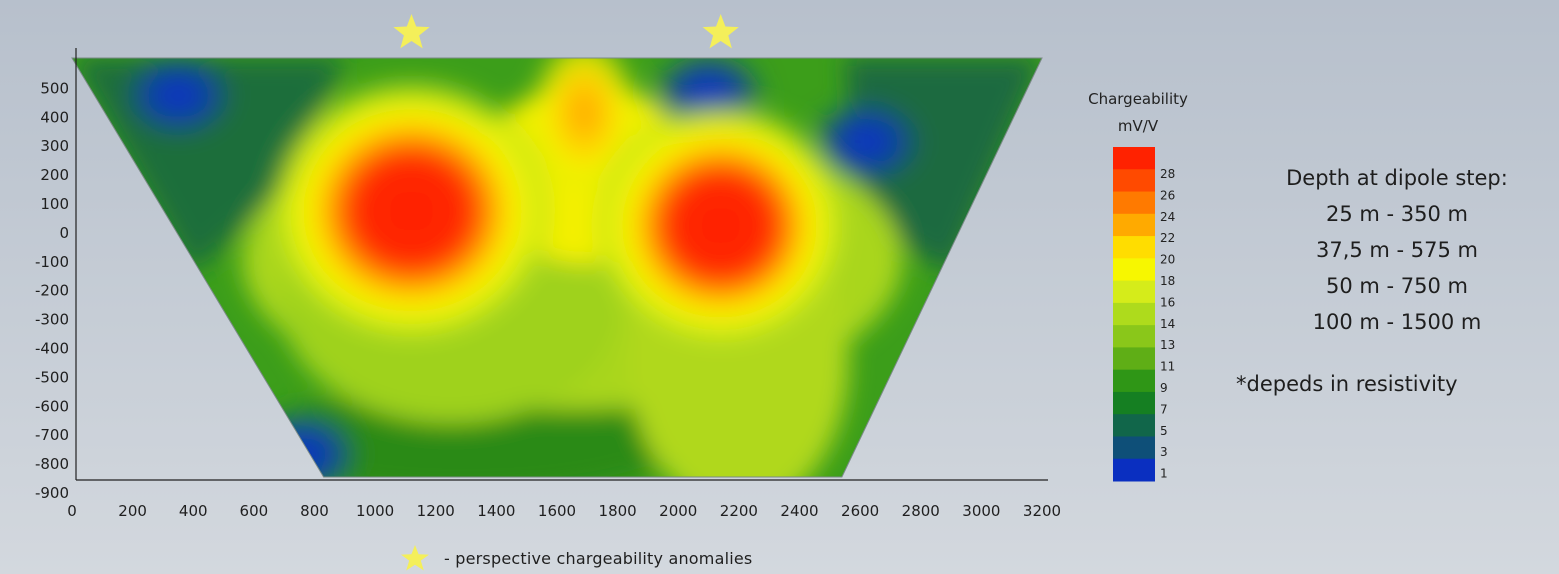 Image resolution: width=1559 pixels, height=574 pixels. Describe the element at coordinates (314, 511) in the screenshot. I see `x-tick-label: 800` at that location.